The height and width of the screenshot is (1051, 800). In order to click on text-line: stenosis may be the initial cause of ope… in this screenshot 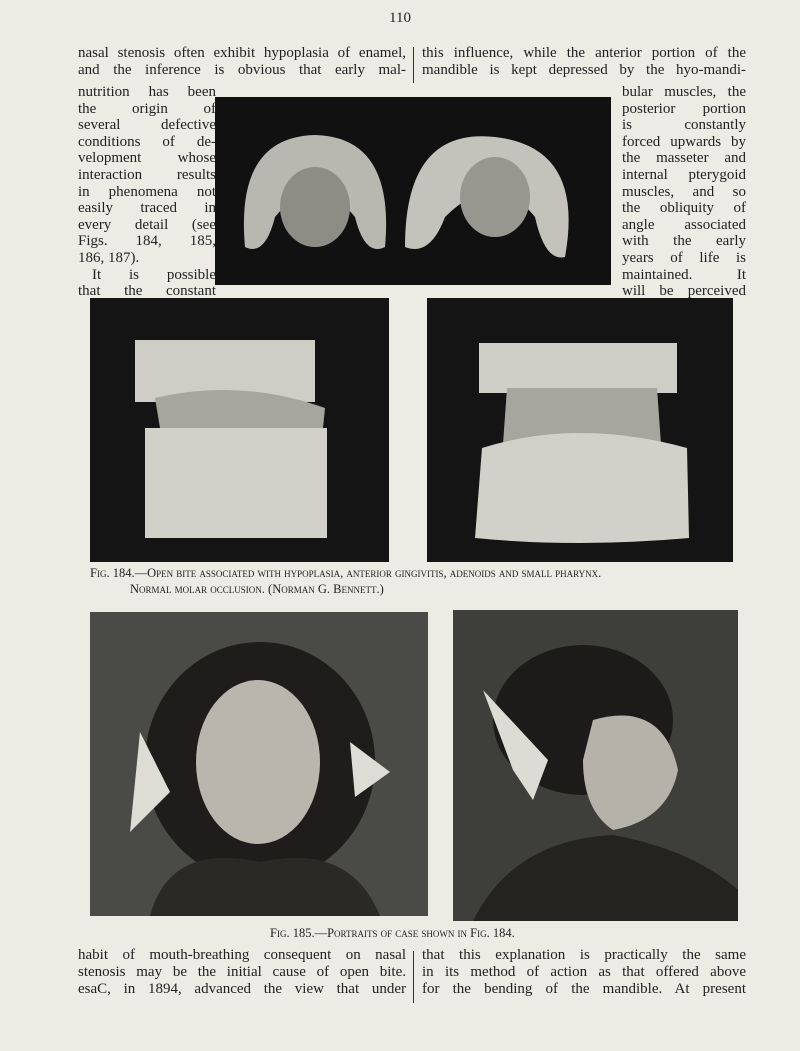, I will do `click(242, 972)`.